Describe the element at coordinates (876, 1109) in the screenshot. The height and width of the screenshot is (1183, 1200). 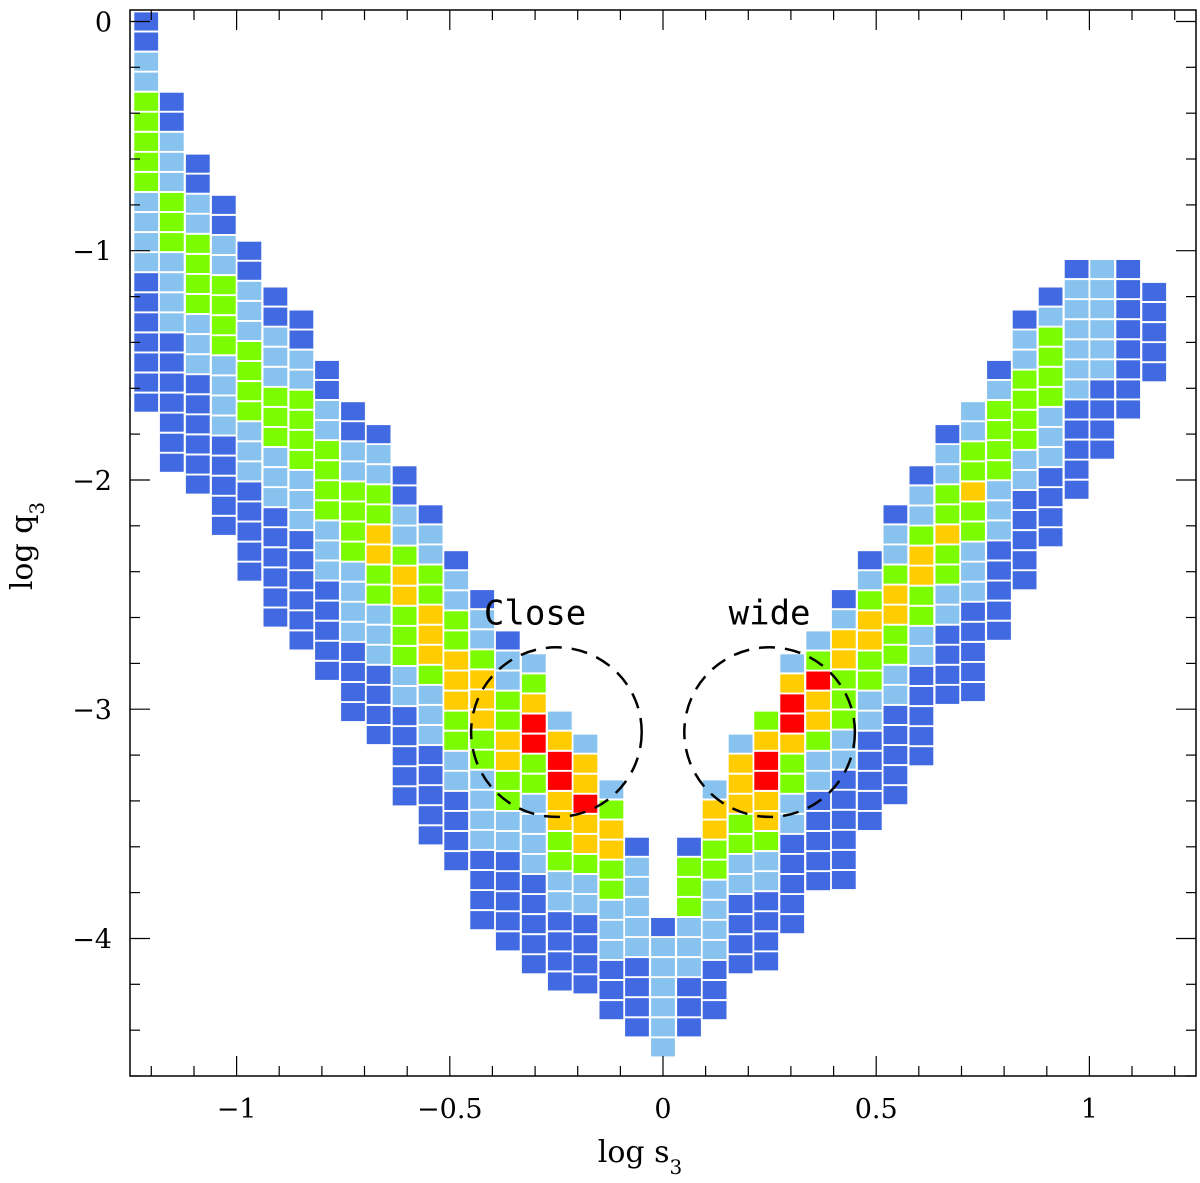
I see `x-tick-label: 0.5` at that location.